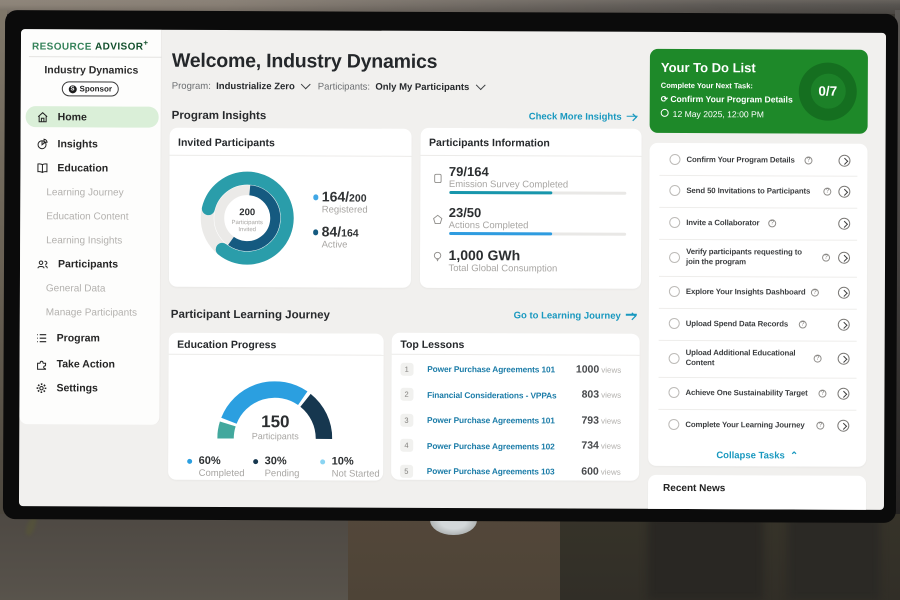 The height and width of the screenshot is (600, 900). Describe the element at coordinates (246, 223) in the screenshot. I see `svg-text: Participants` at that location.